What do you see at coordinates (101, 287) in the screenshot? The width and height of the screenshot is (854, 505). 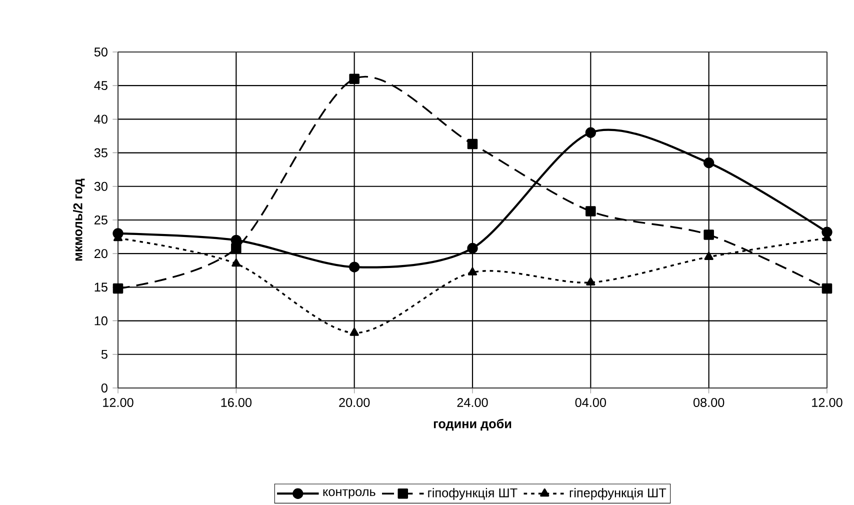 I see `y-tick-label: 15` at bounding box center [101, 287].